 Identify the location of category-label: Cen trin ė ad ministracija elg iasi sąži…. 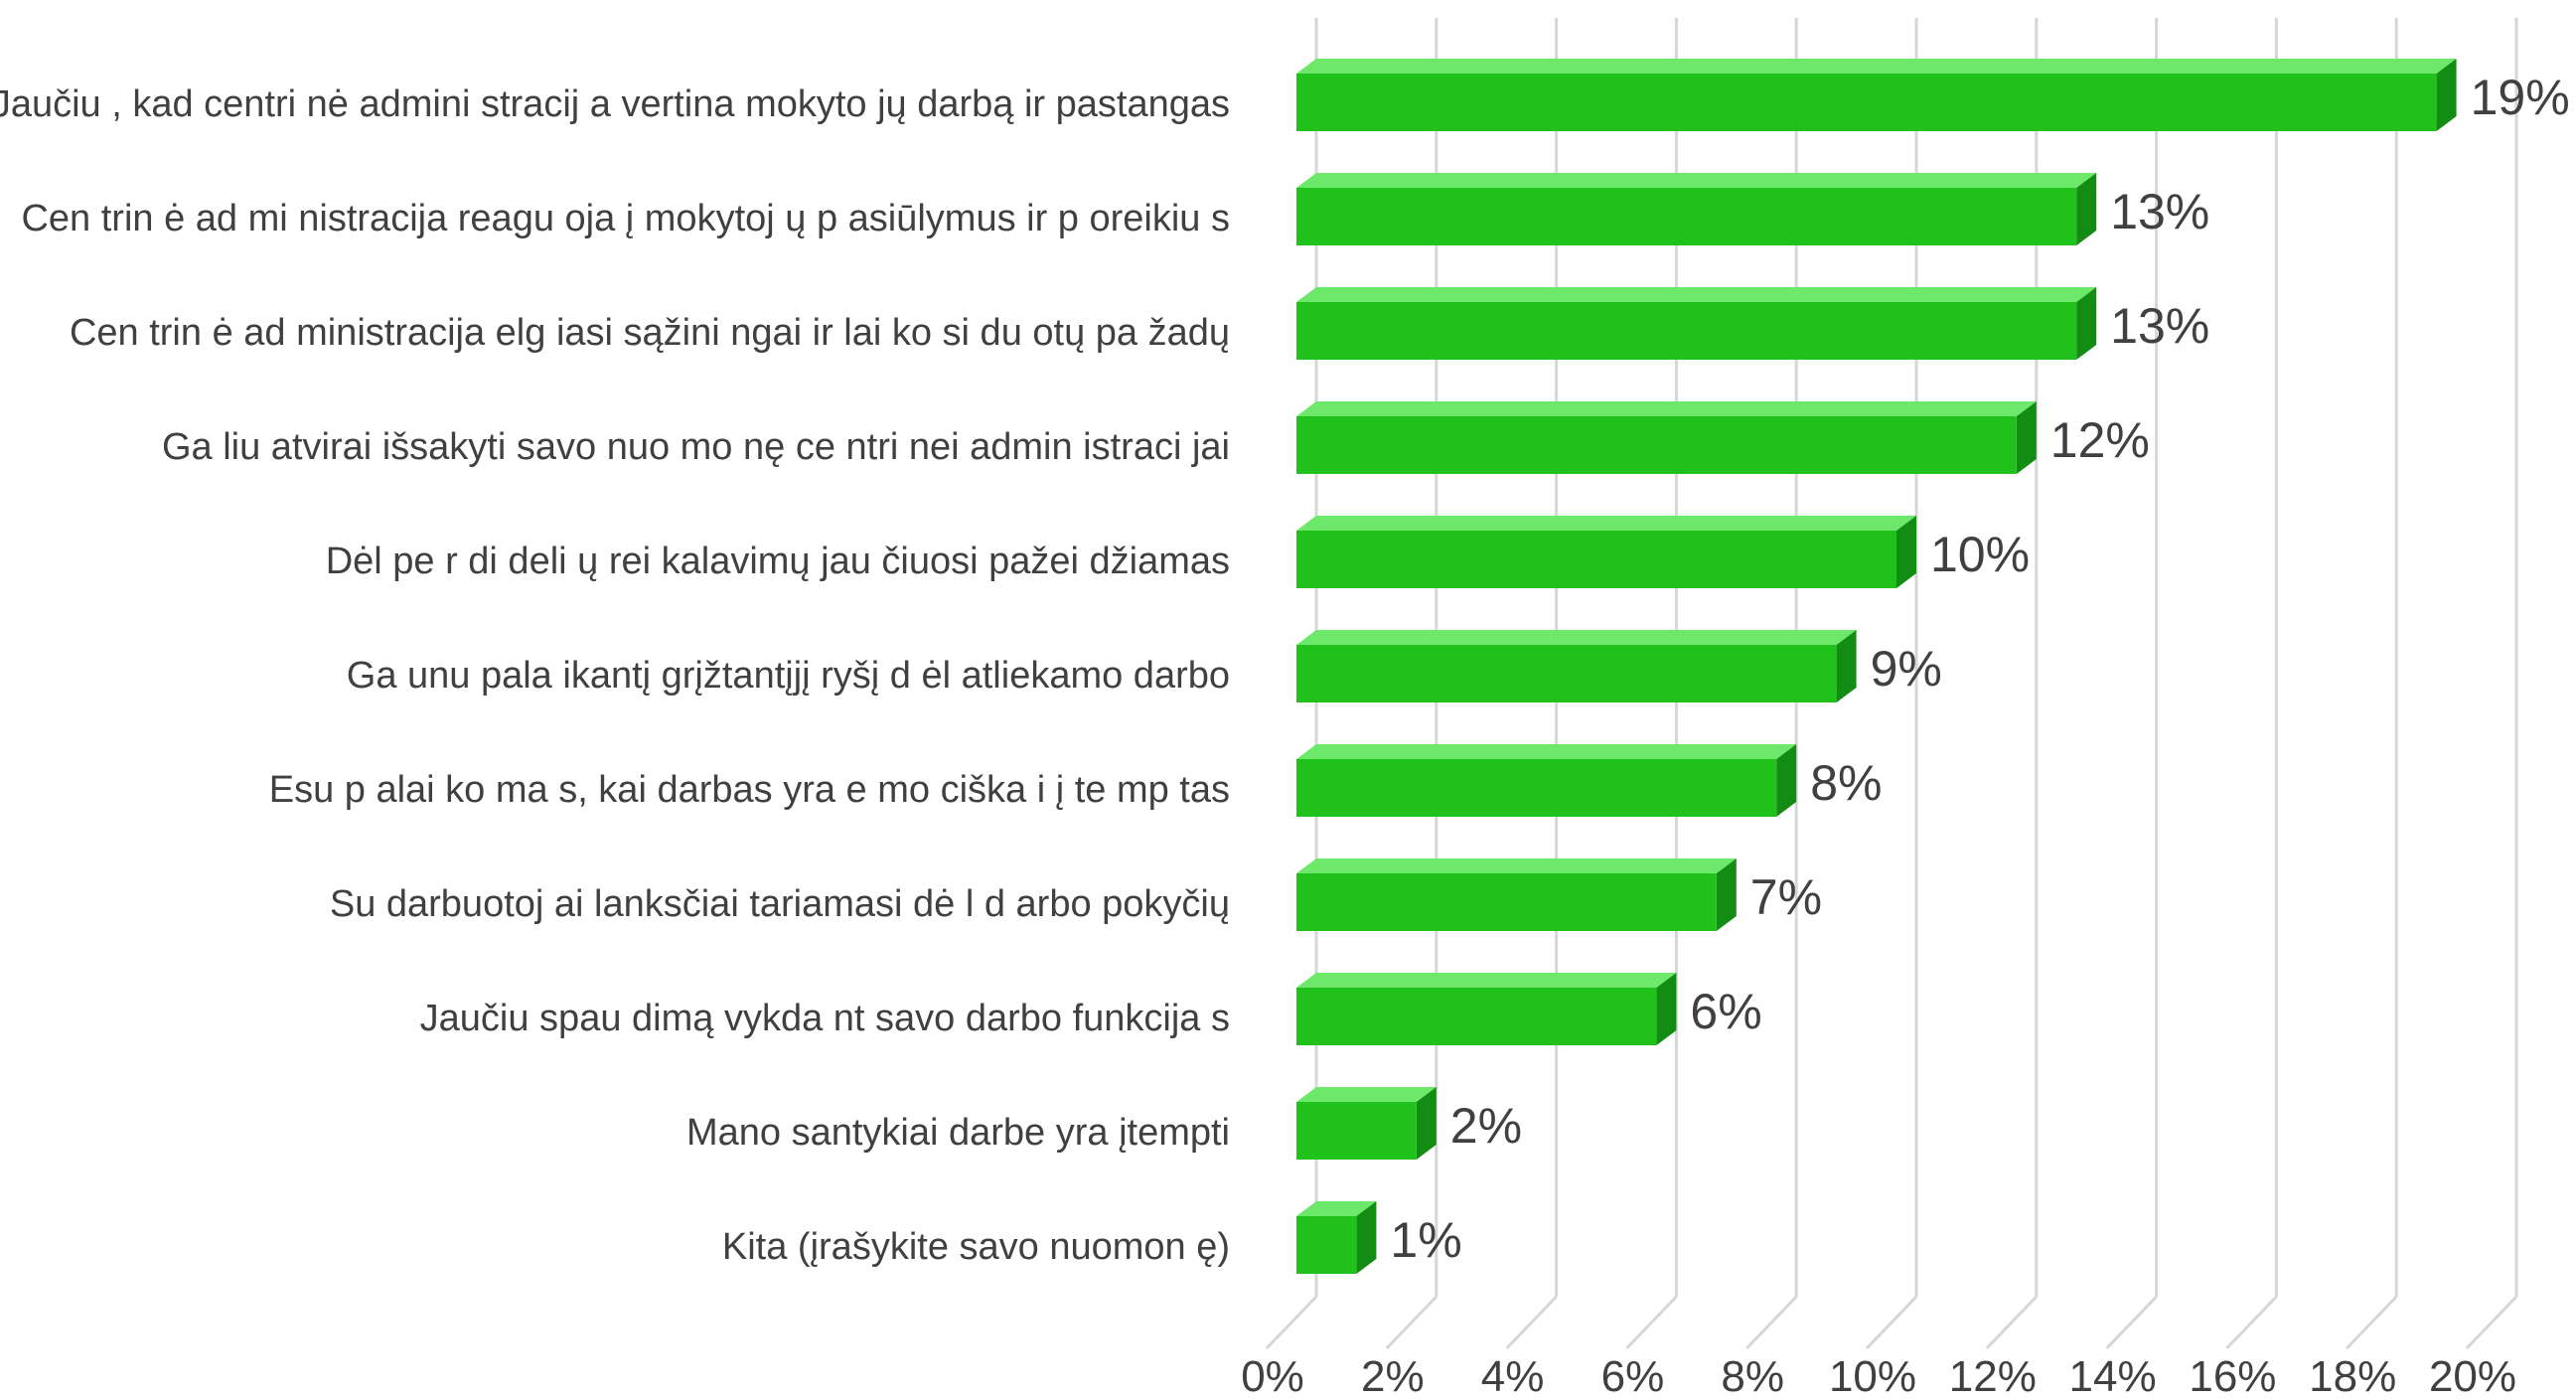
(650, 333).